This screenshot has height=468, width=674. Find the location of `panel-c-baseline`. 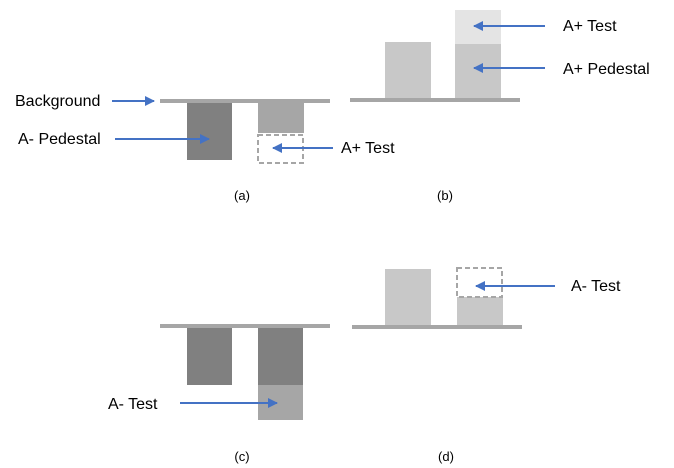

panel-c-baseline is located at coordinates (245, 326).